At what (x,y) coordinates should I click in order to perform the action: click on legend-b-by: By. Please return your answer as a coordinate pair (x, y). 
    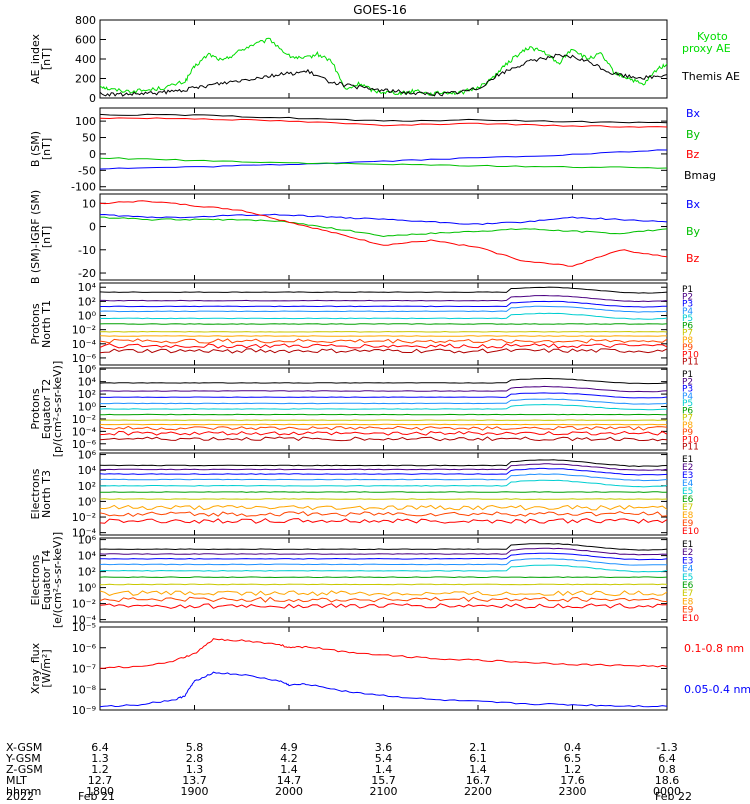
    Looking at the image, I should click on (693, 134).